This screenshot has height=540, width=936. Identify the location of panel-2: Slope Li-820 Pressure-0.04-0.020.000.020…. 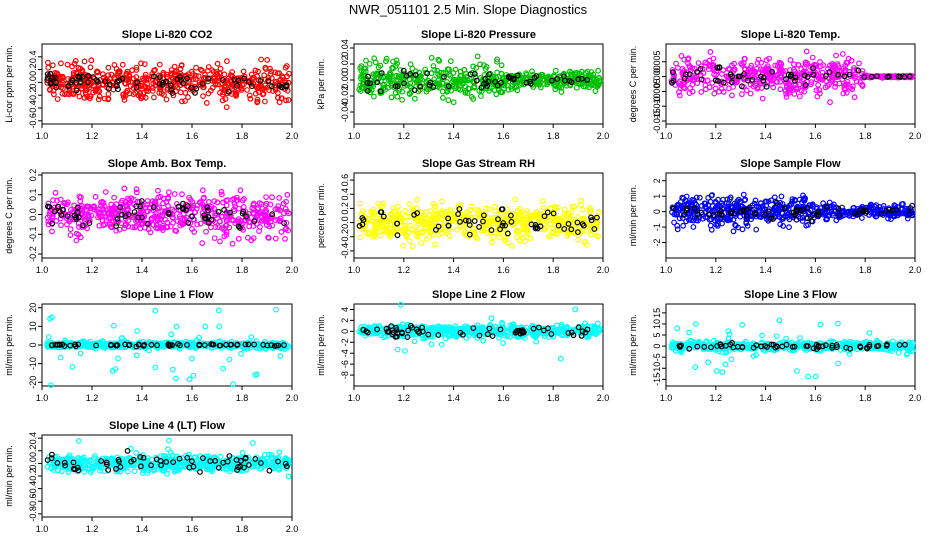
(462, 85).